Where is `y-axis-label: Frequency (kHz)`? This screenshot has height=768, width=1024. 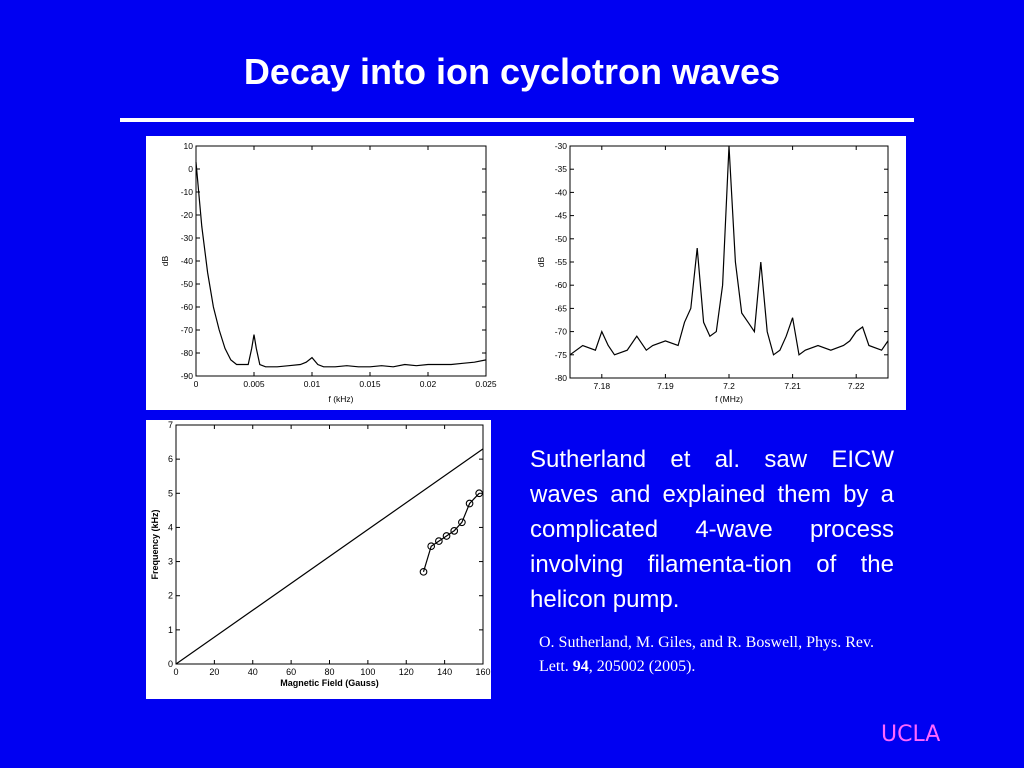
y-axis-label: Frequency (kHz) is located at coordinates (155, 544).